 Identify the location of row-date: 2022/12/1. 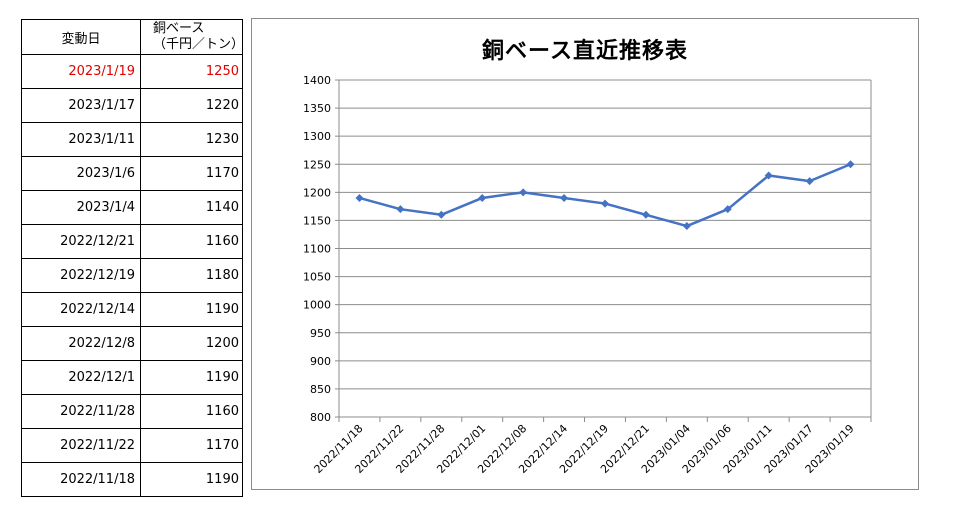
(81, 377).